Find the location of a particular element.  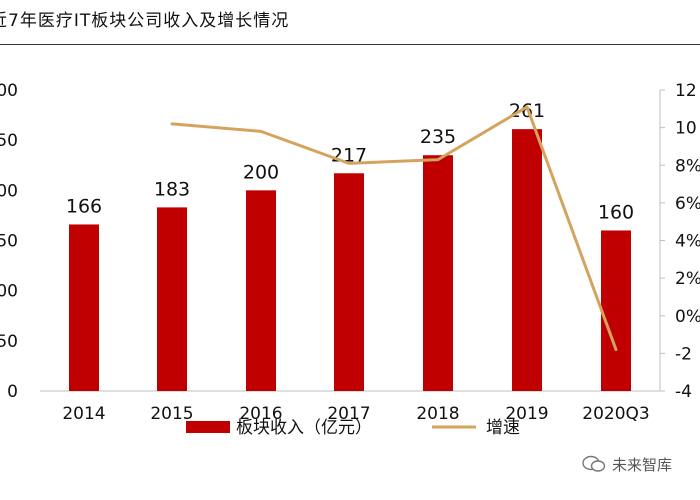

right-tick-label: -4 is located at coordinates (683, 392).